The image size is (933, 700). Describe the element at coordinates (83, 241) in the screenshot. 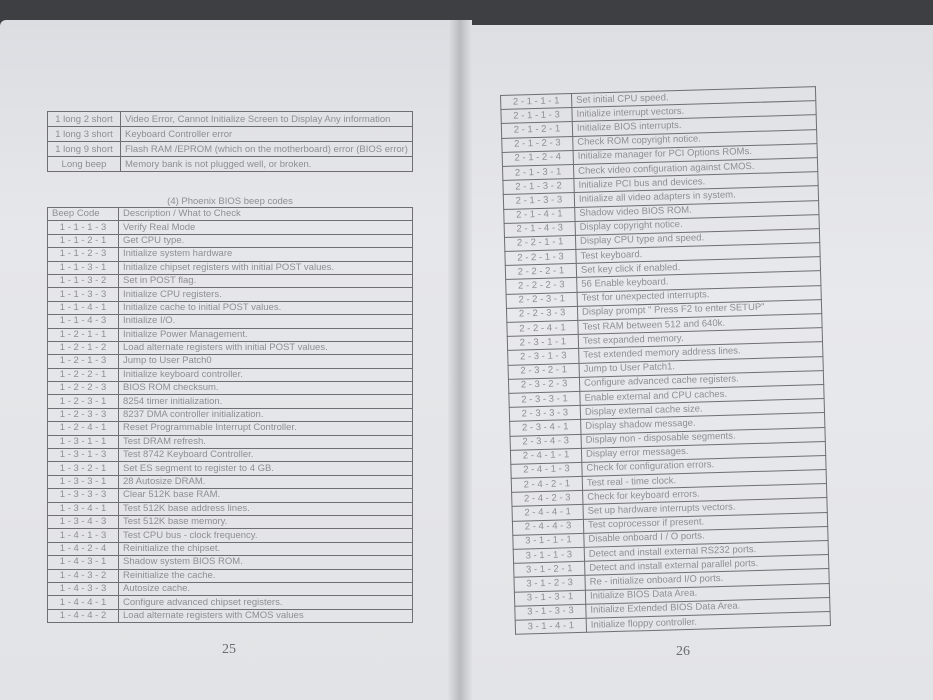

I see `cell-code: 1 - 1 - 2 - 1` at that location.